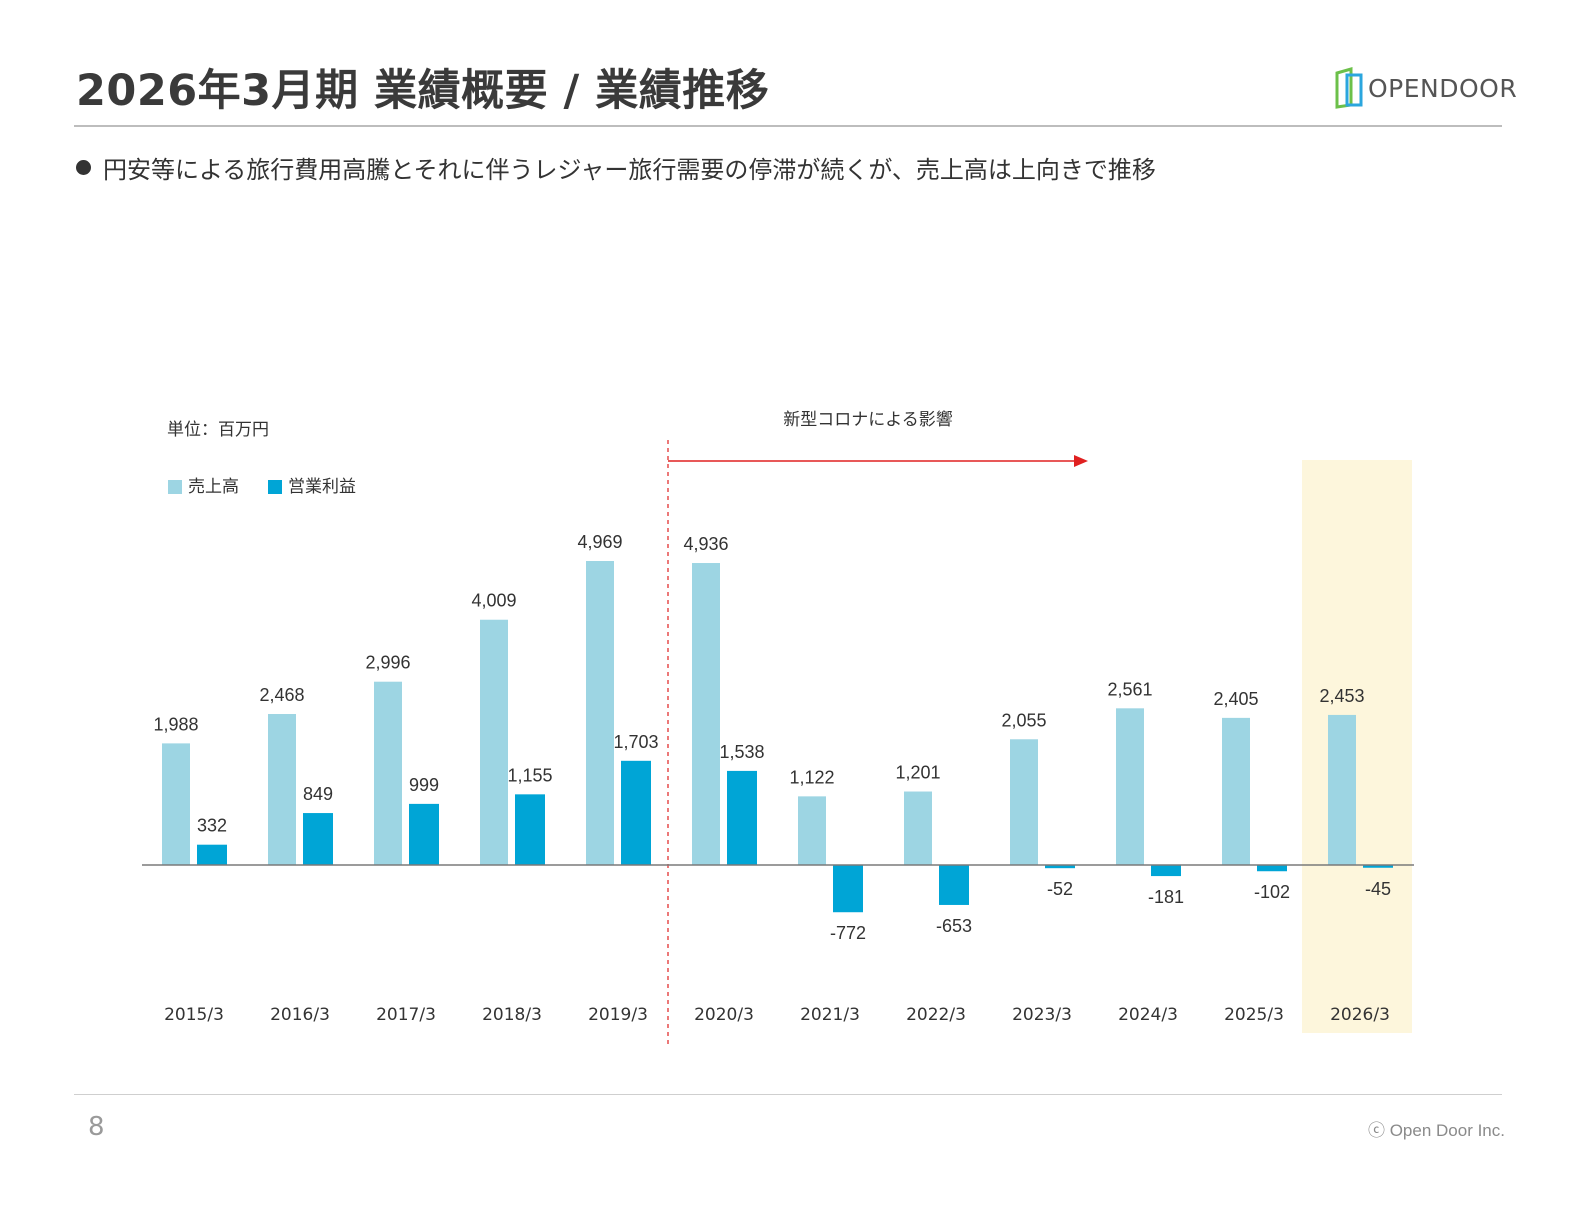 Image resolution: width=1584 pixels, height=1224 pixels. I want to click on op-profit-label: -772, so click(848, 933).